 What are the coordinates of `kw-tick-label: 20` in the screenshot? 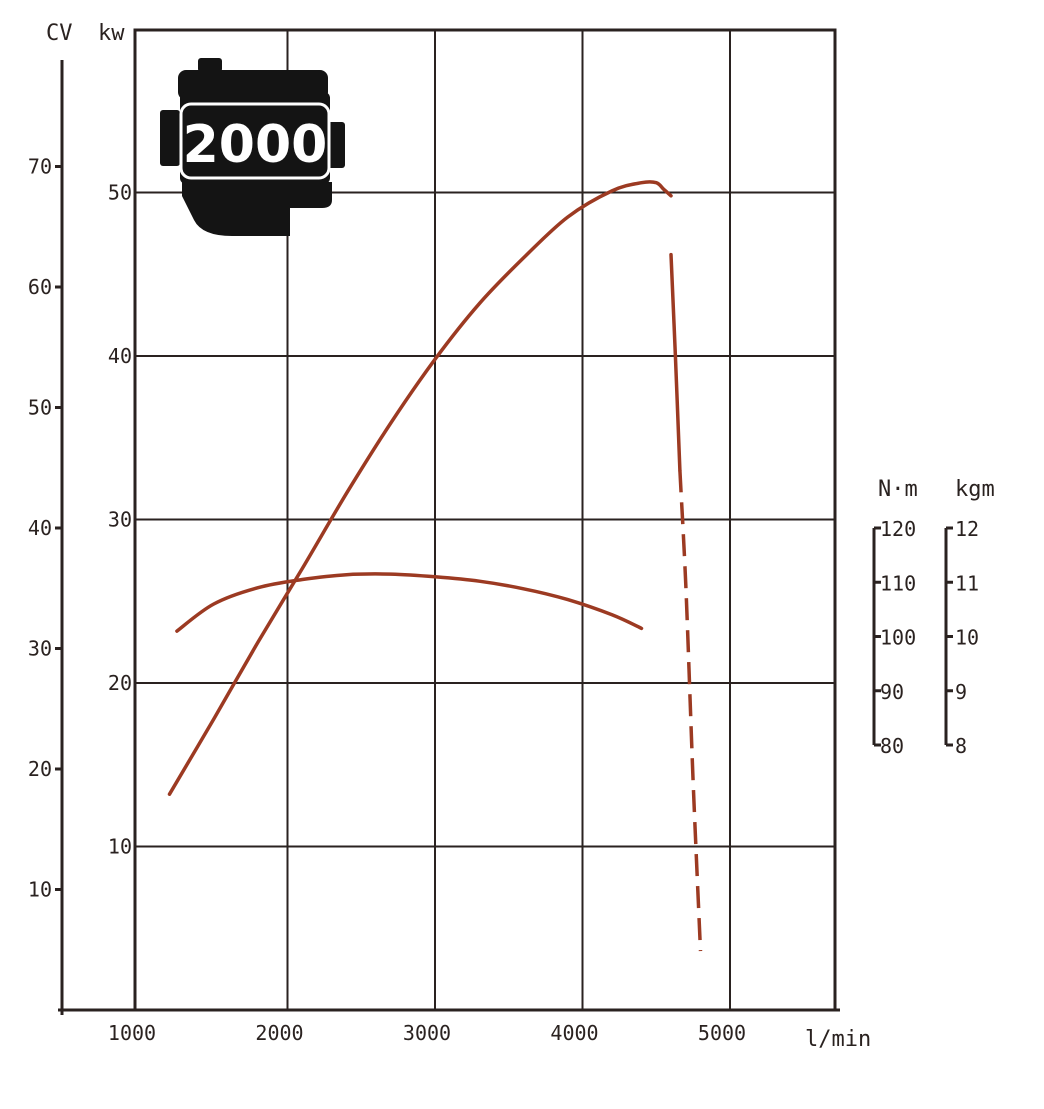 It's located at (120, 683).